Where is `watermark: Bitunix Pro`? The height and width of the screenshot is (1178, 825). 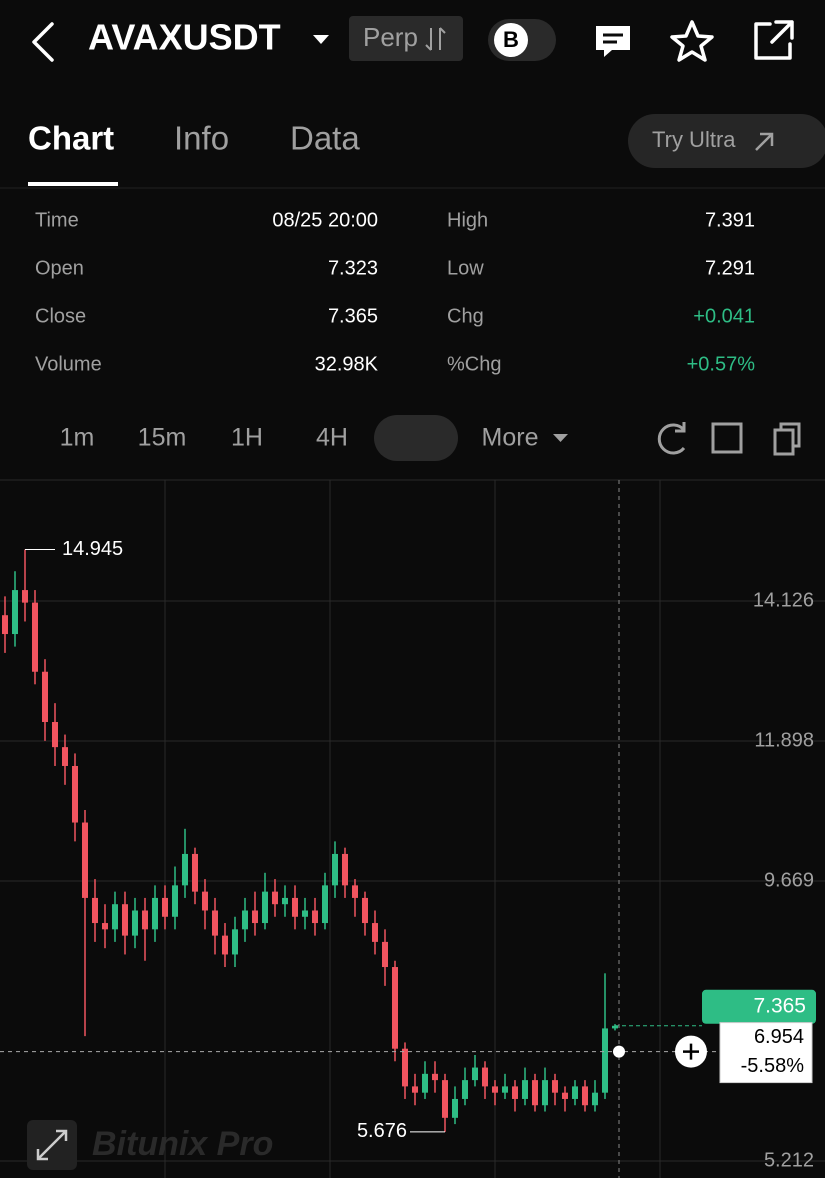 watermark: Bitunix Pro is located at coordinates (182, 1144).